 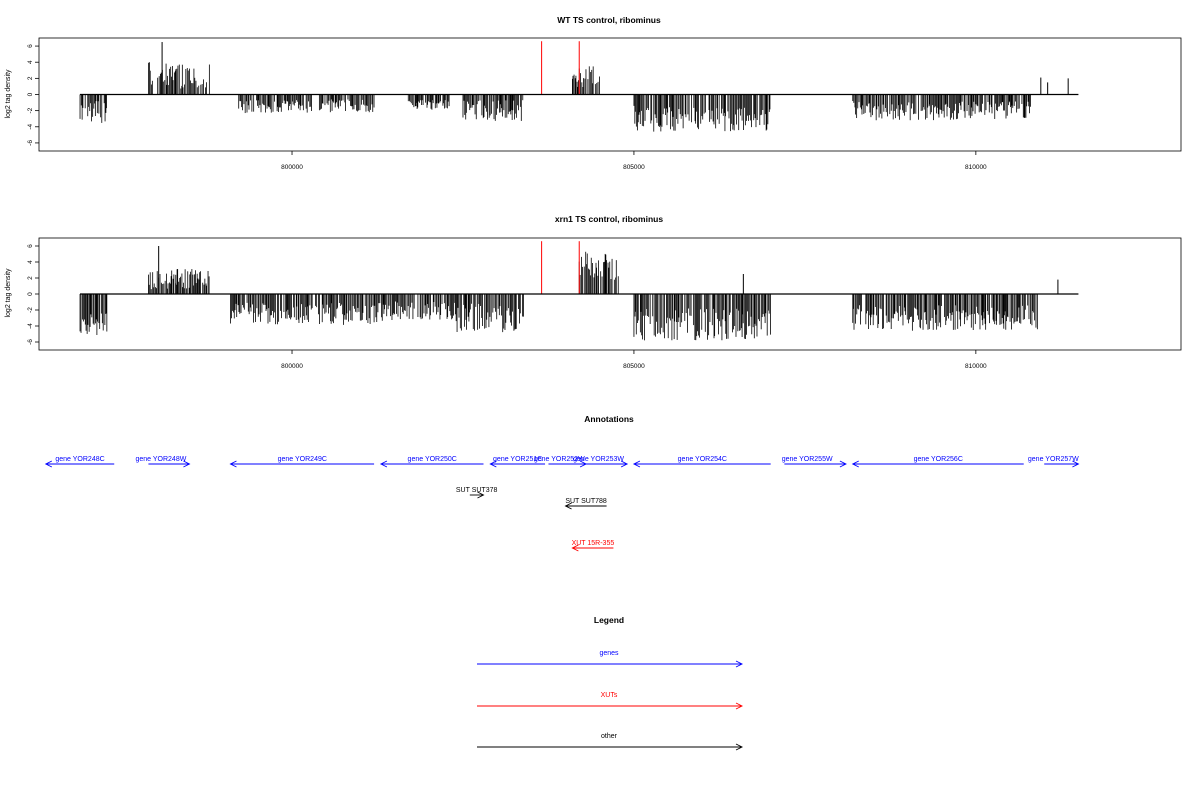 I want to click on feature-label: gene YOR254C, so click(x=702, y=459).